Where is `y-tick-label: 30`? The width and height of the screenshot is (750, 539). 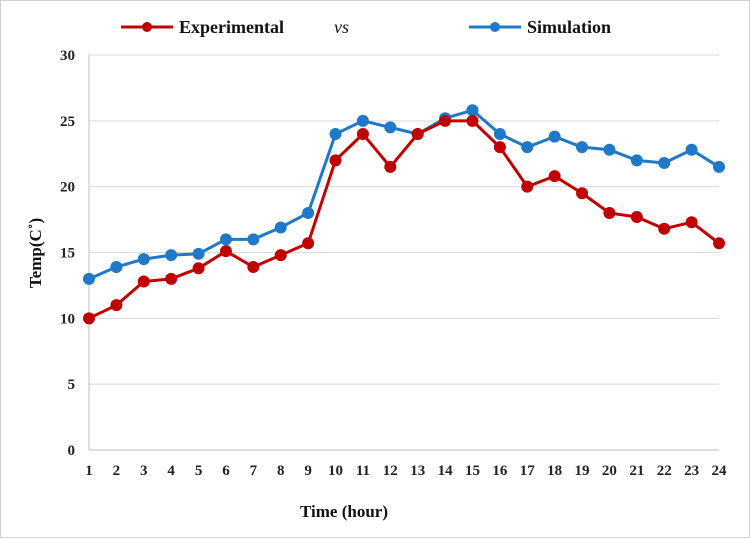
y-tick-label: 30 is located at coordinates (67, 56).